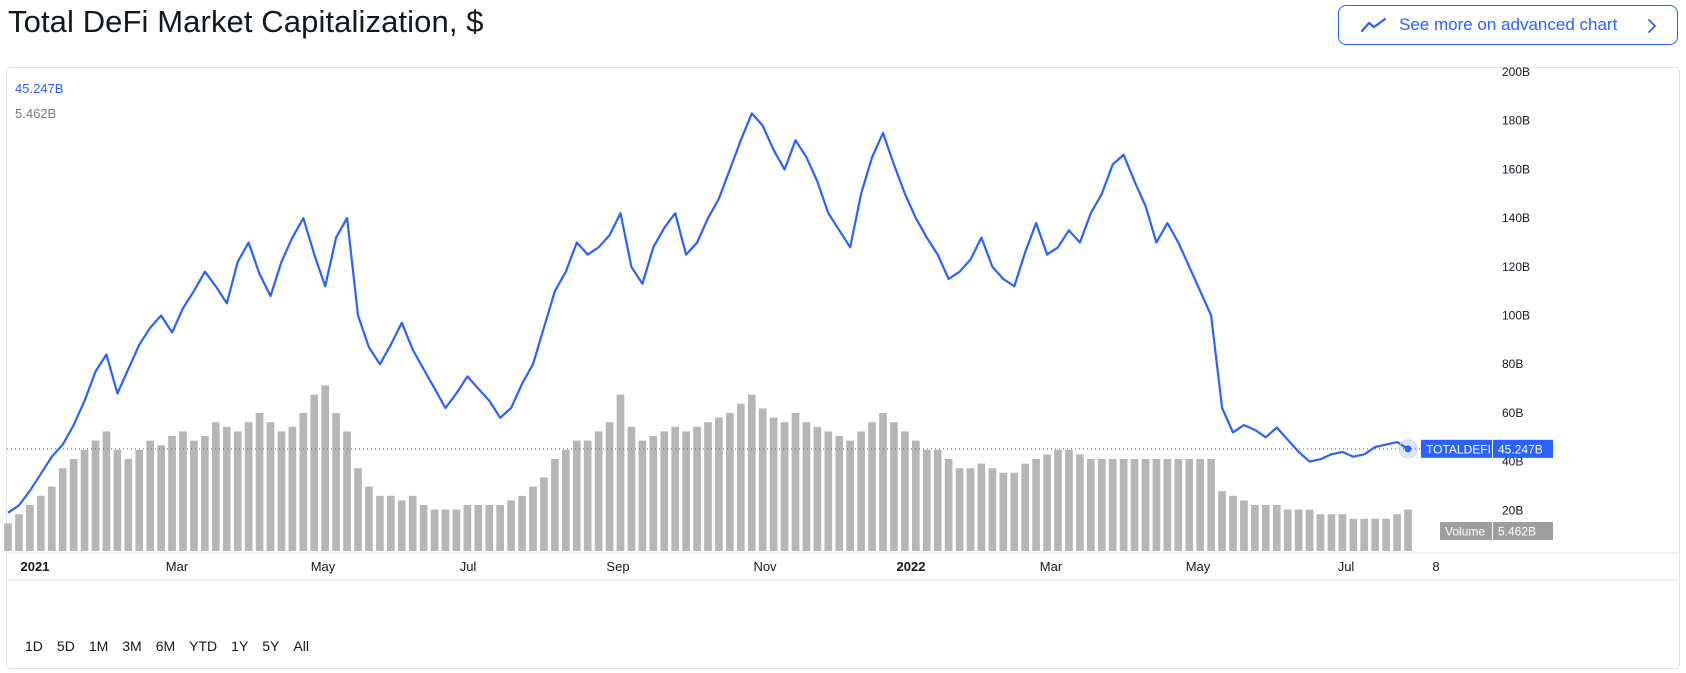 This screenshot has width=1686, height=673. I want to click on range-button-1d: 1D, so click(34, 646).